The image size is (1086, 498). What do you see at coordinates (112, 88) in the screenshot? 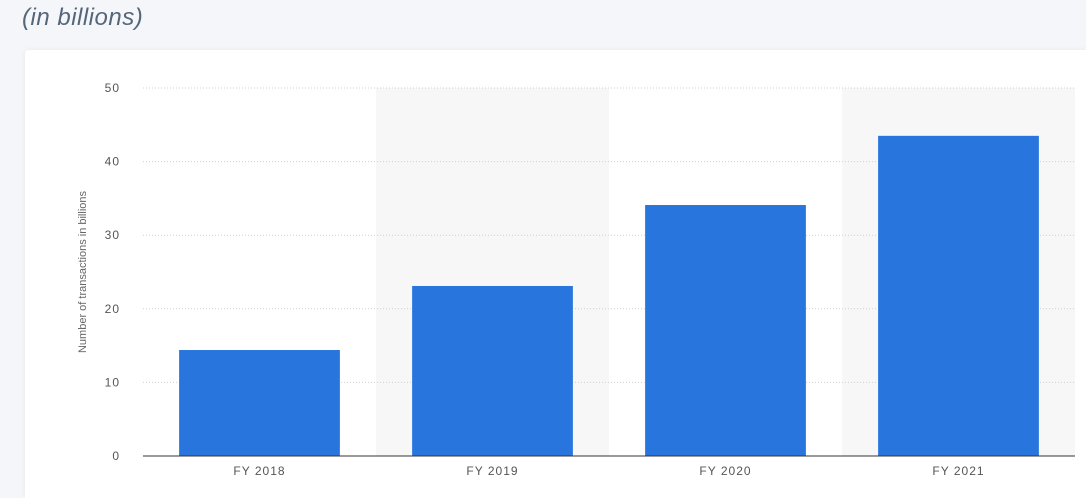
I see `y-tick-label: 50` at bounding box center [112, 88].